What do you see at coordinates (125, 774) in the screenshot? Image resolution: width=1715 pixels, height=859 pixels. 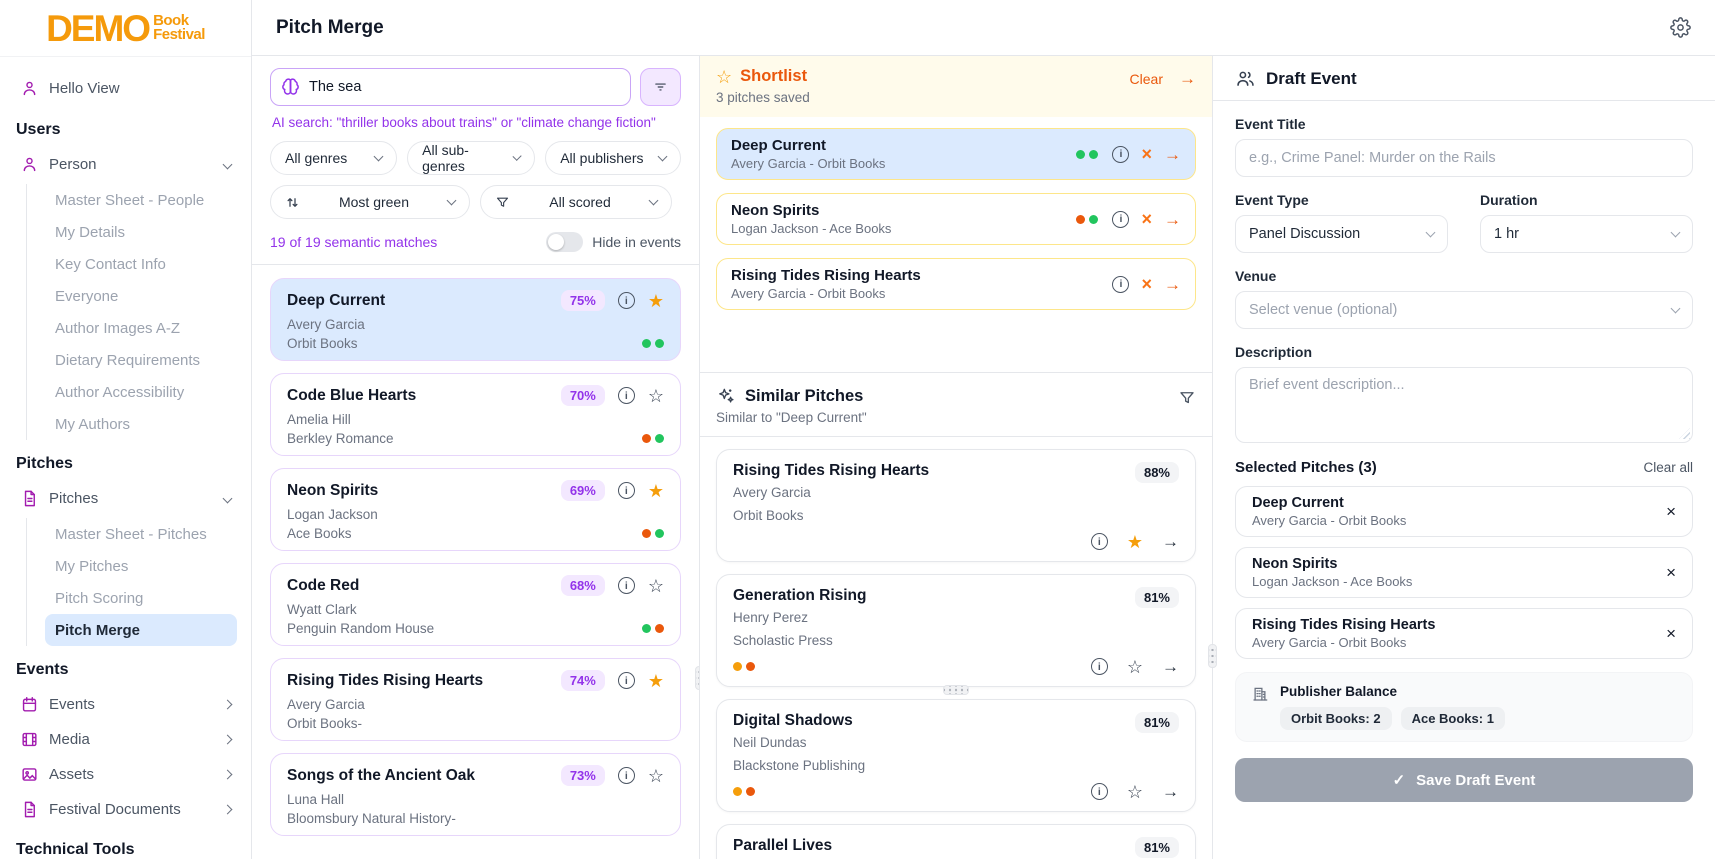 I see `sidebar-item-assets: Assets` at bounding box center [125, 774].